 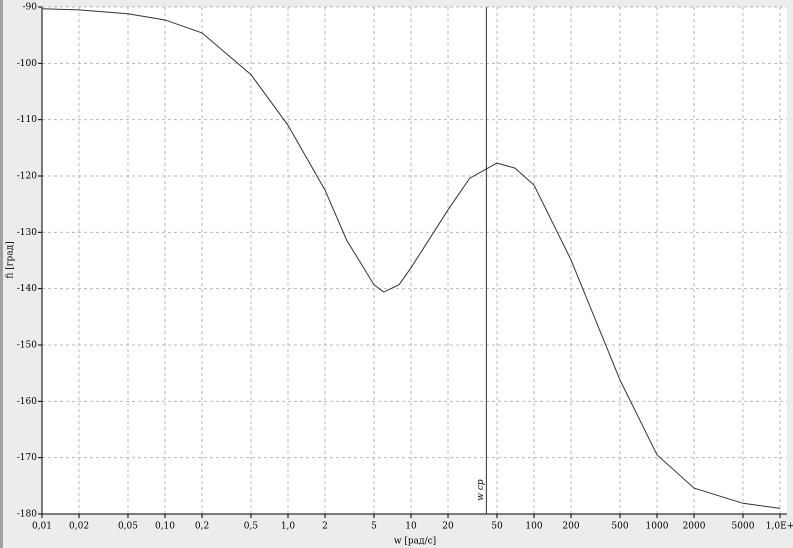 What do you see at coordinates (27, 233) in the screenshot?
I see `y-tick-label: -130` at bounding box center [27, 233].